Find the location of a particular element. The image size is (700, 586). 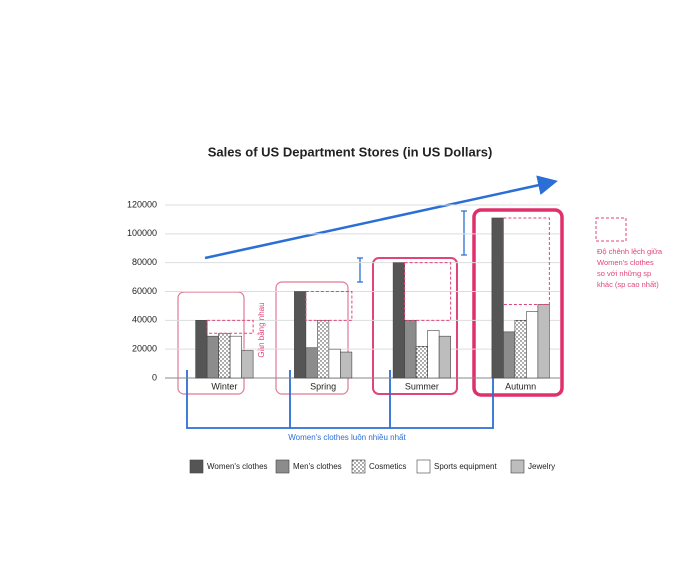

legend-label: Cosmetics is located at coordinates (387, 466).